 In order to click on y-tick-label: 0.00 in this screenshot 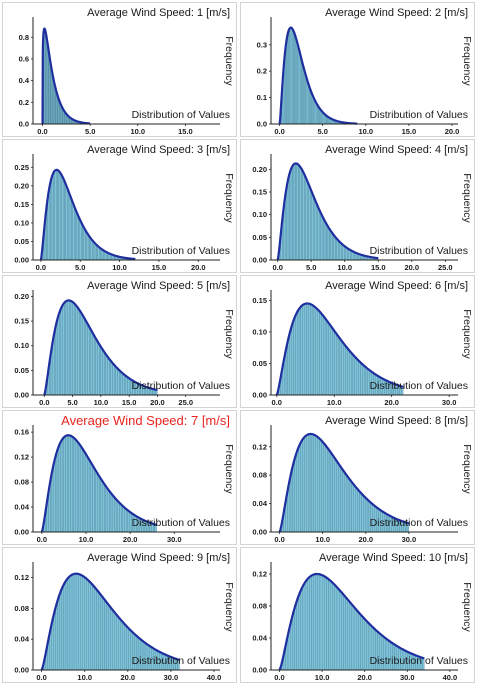, I will do `click(259, 532)`.